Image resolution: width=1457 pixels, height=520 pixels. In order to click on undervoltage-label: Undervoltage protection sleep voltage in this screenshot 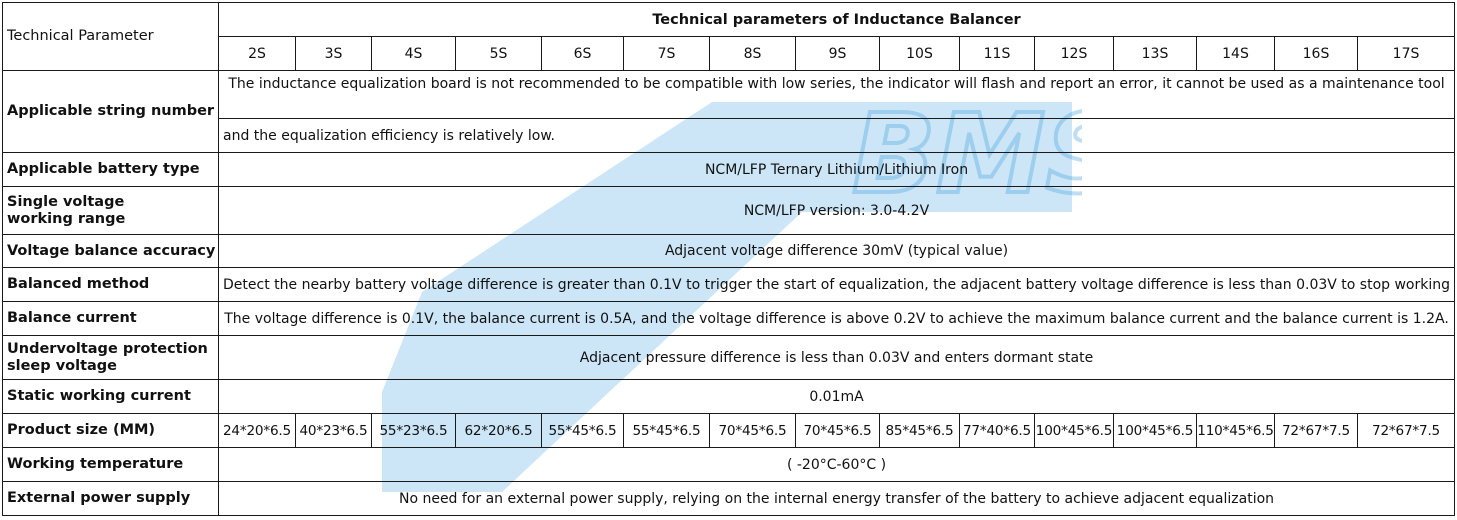, I will do `click(110, 357)`.